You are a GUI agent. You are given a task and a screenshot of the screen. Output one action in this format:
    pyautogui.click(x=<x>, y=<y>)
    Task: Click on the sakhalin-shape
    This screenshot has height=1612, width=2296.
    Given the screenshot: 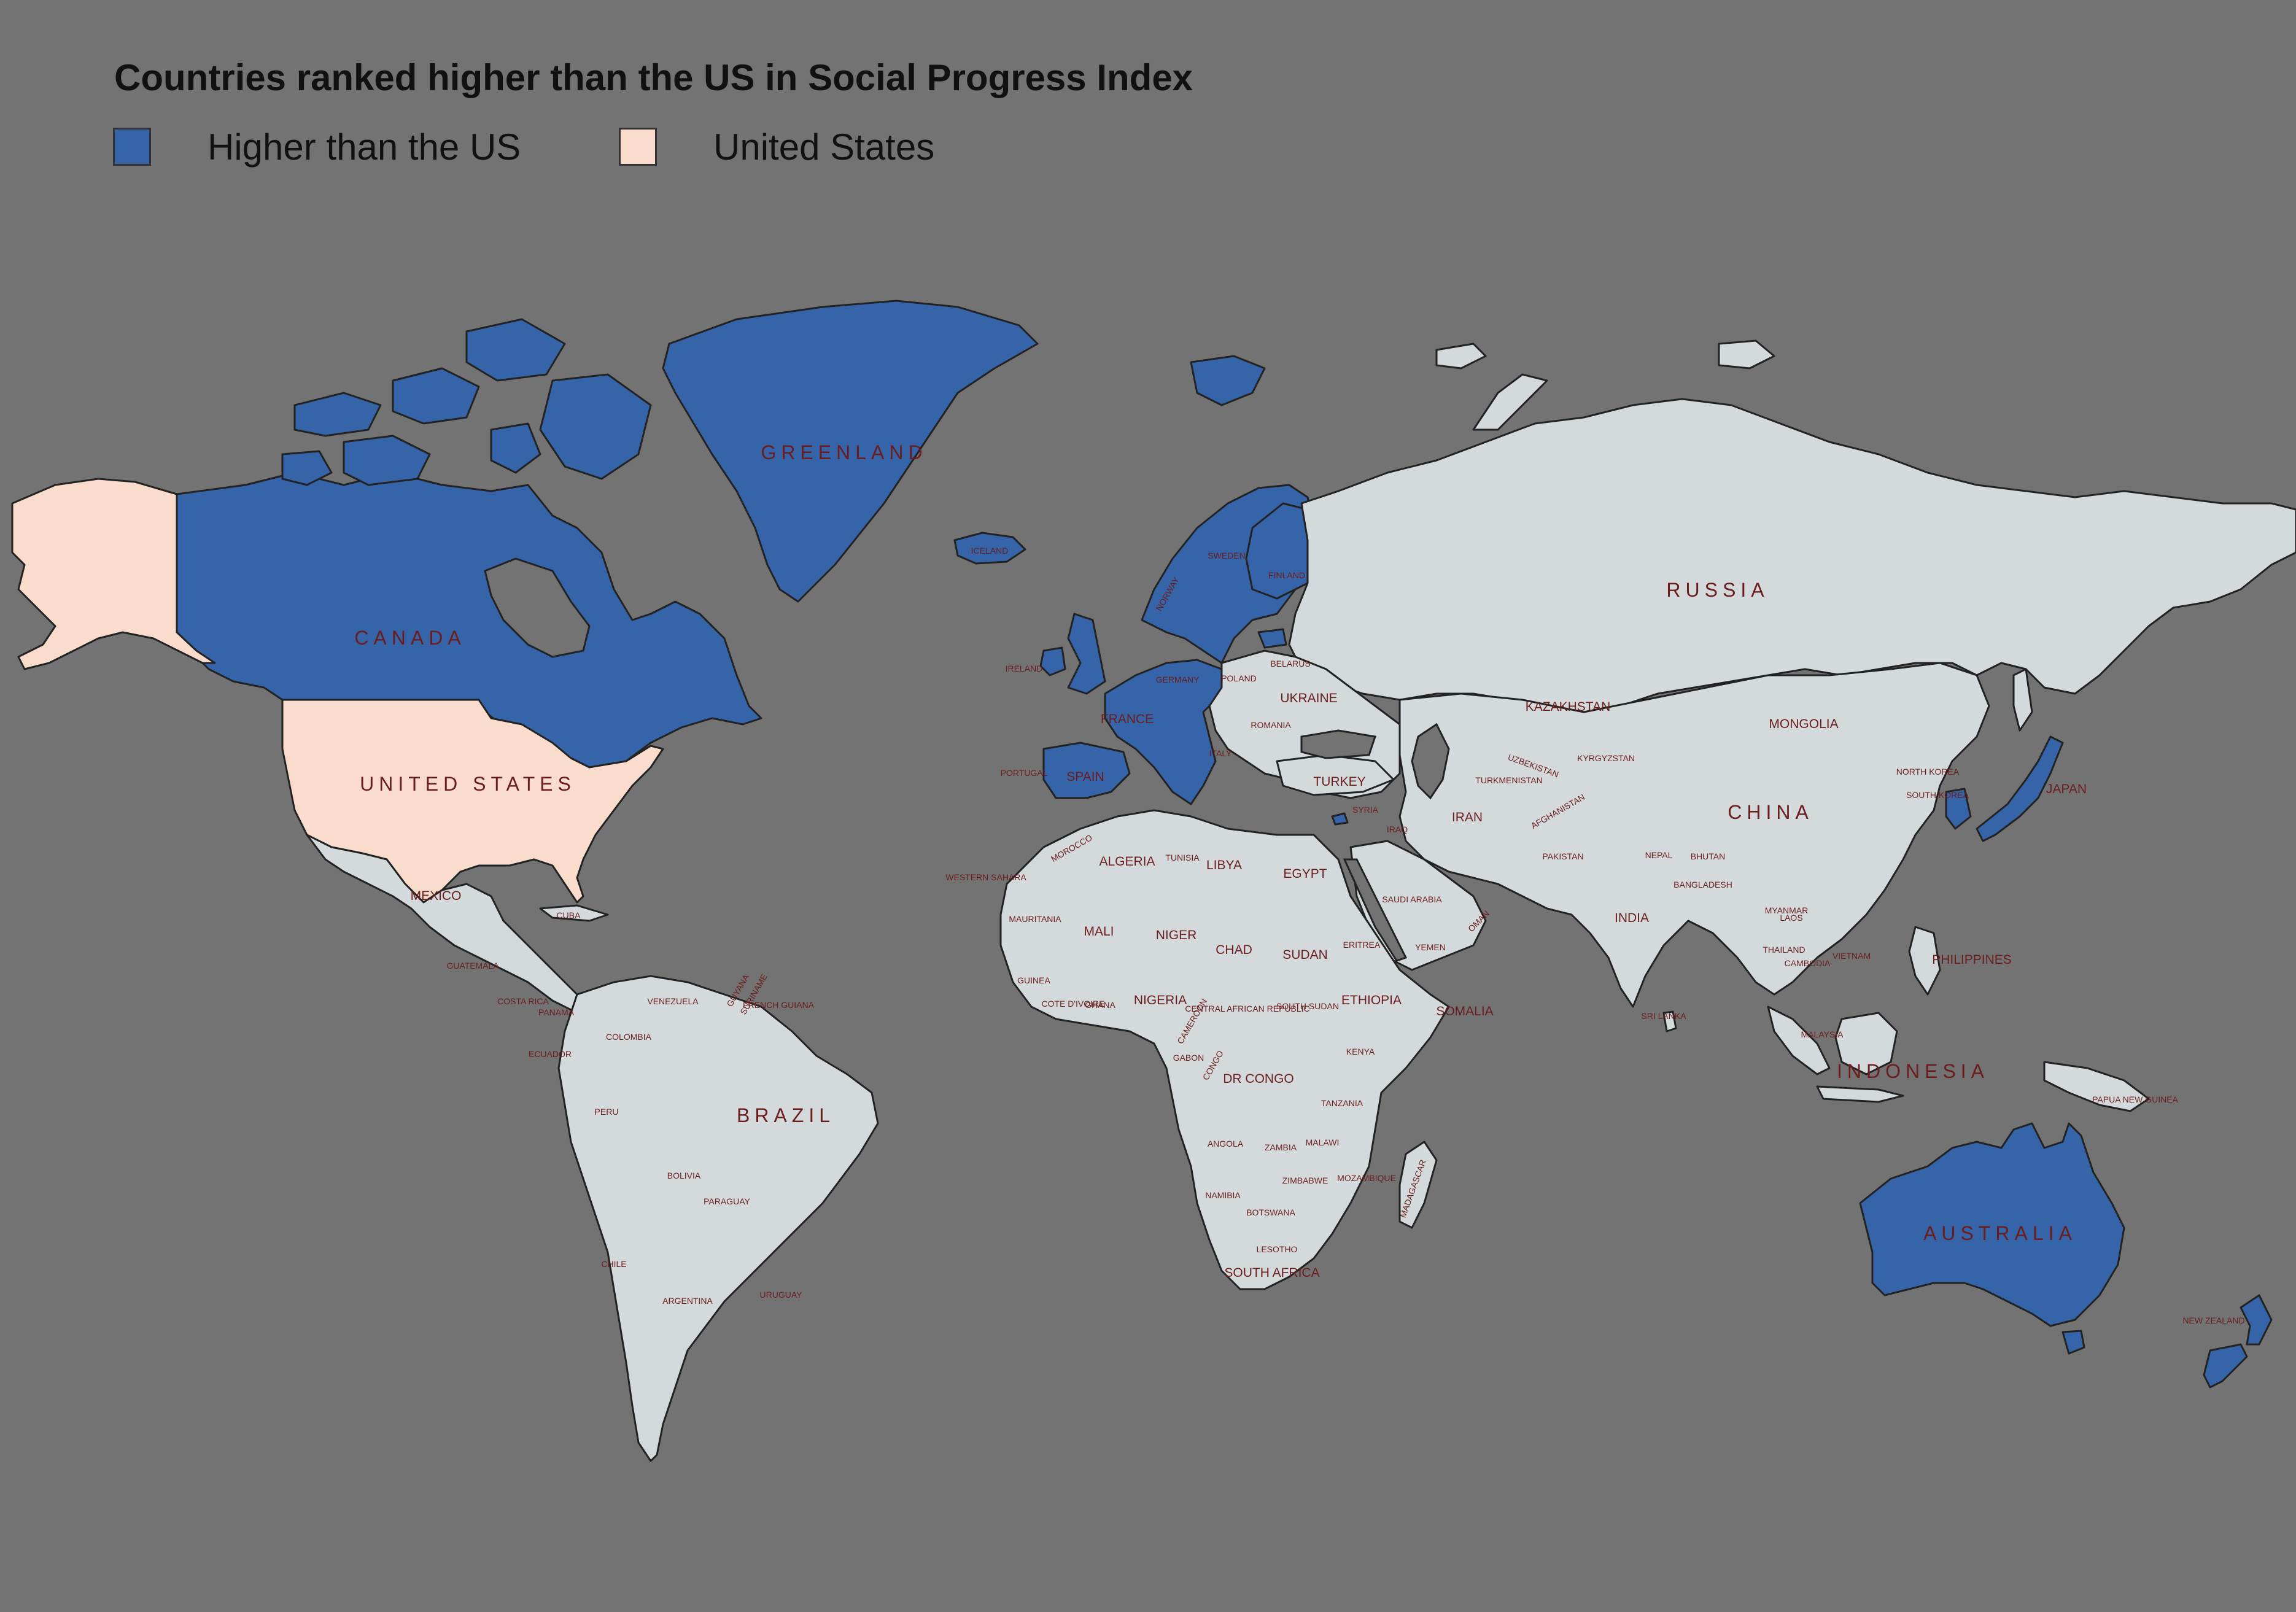 What is the action you would take?
    pyautogui.click(x=2022, y=700)
    